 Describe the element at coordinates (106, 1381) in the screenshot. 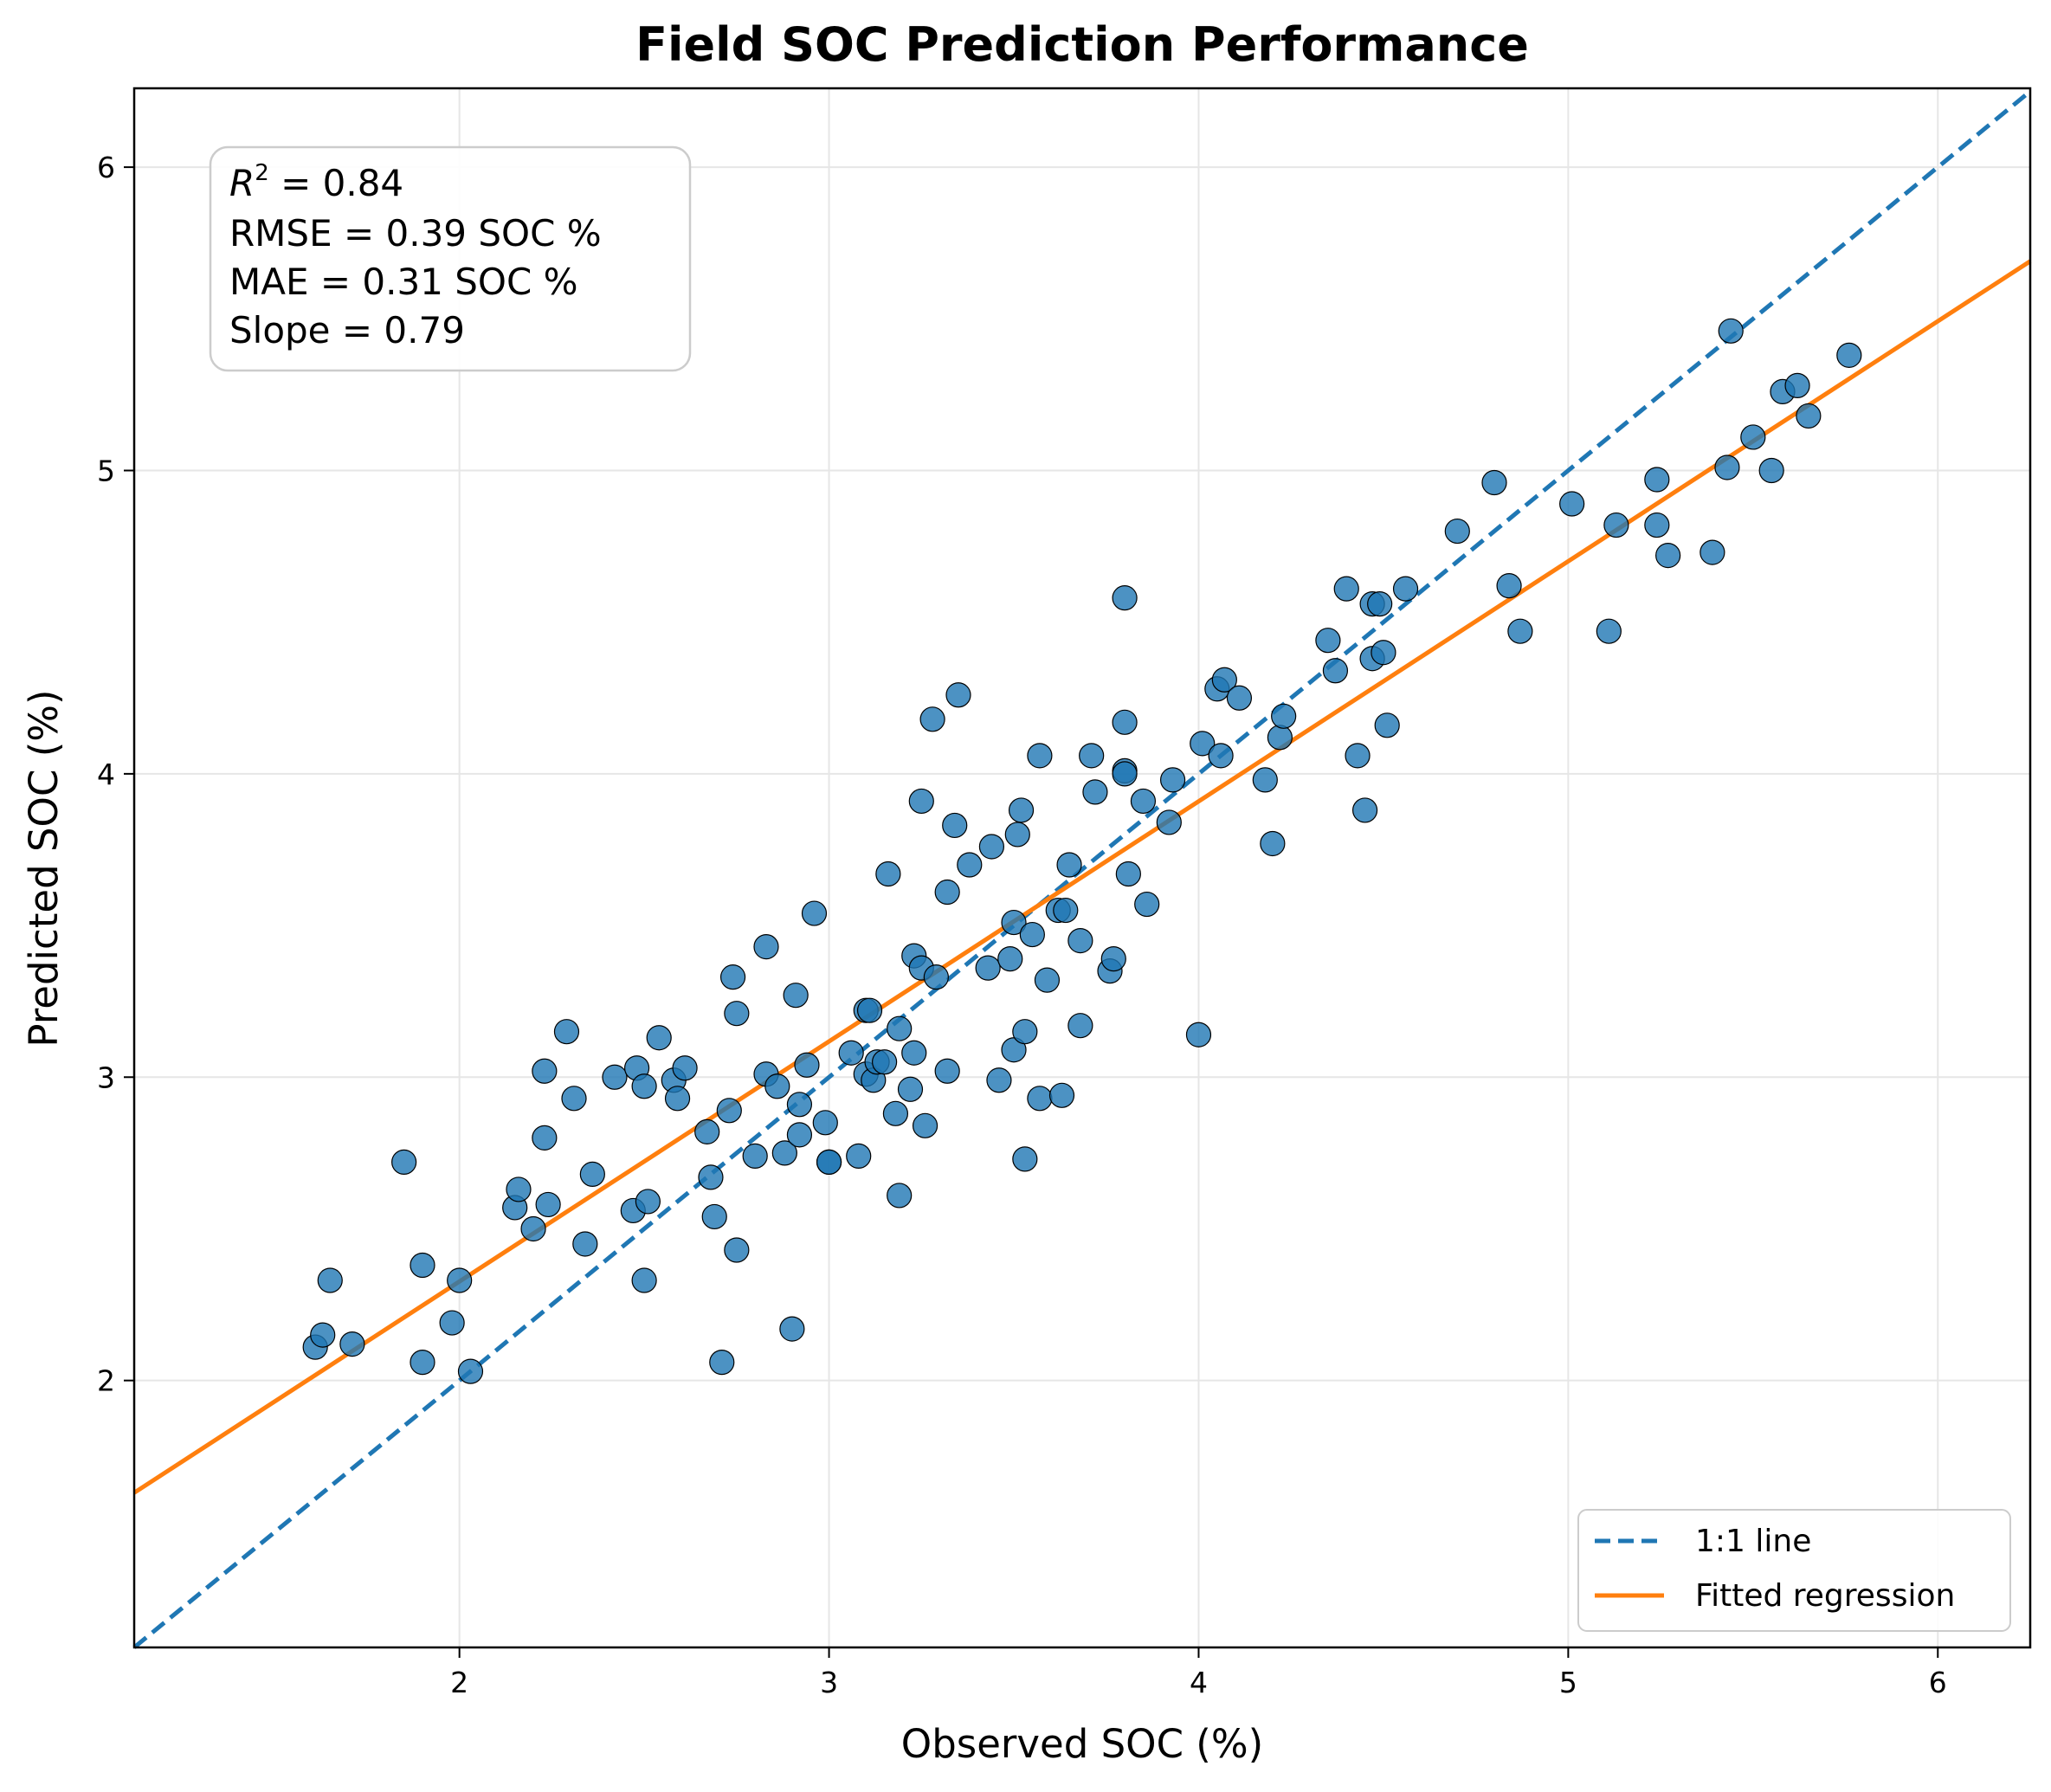

I see `y-tick-label: 2` at that location.